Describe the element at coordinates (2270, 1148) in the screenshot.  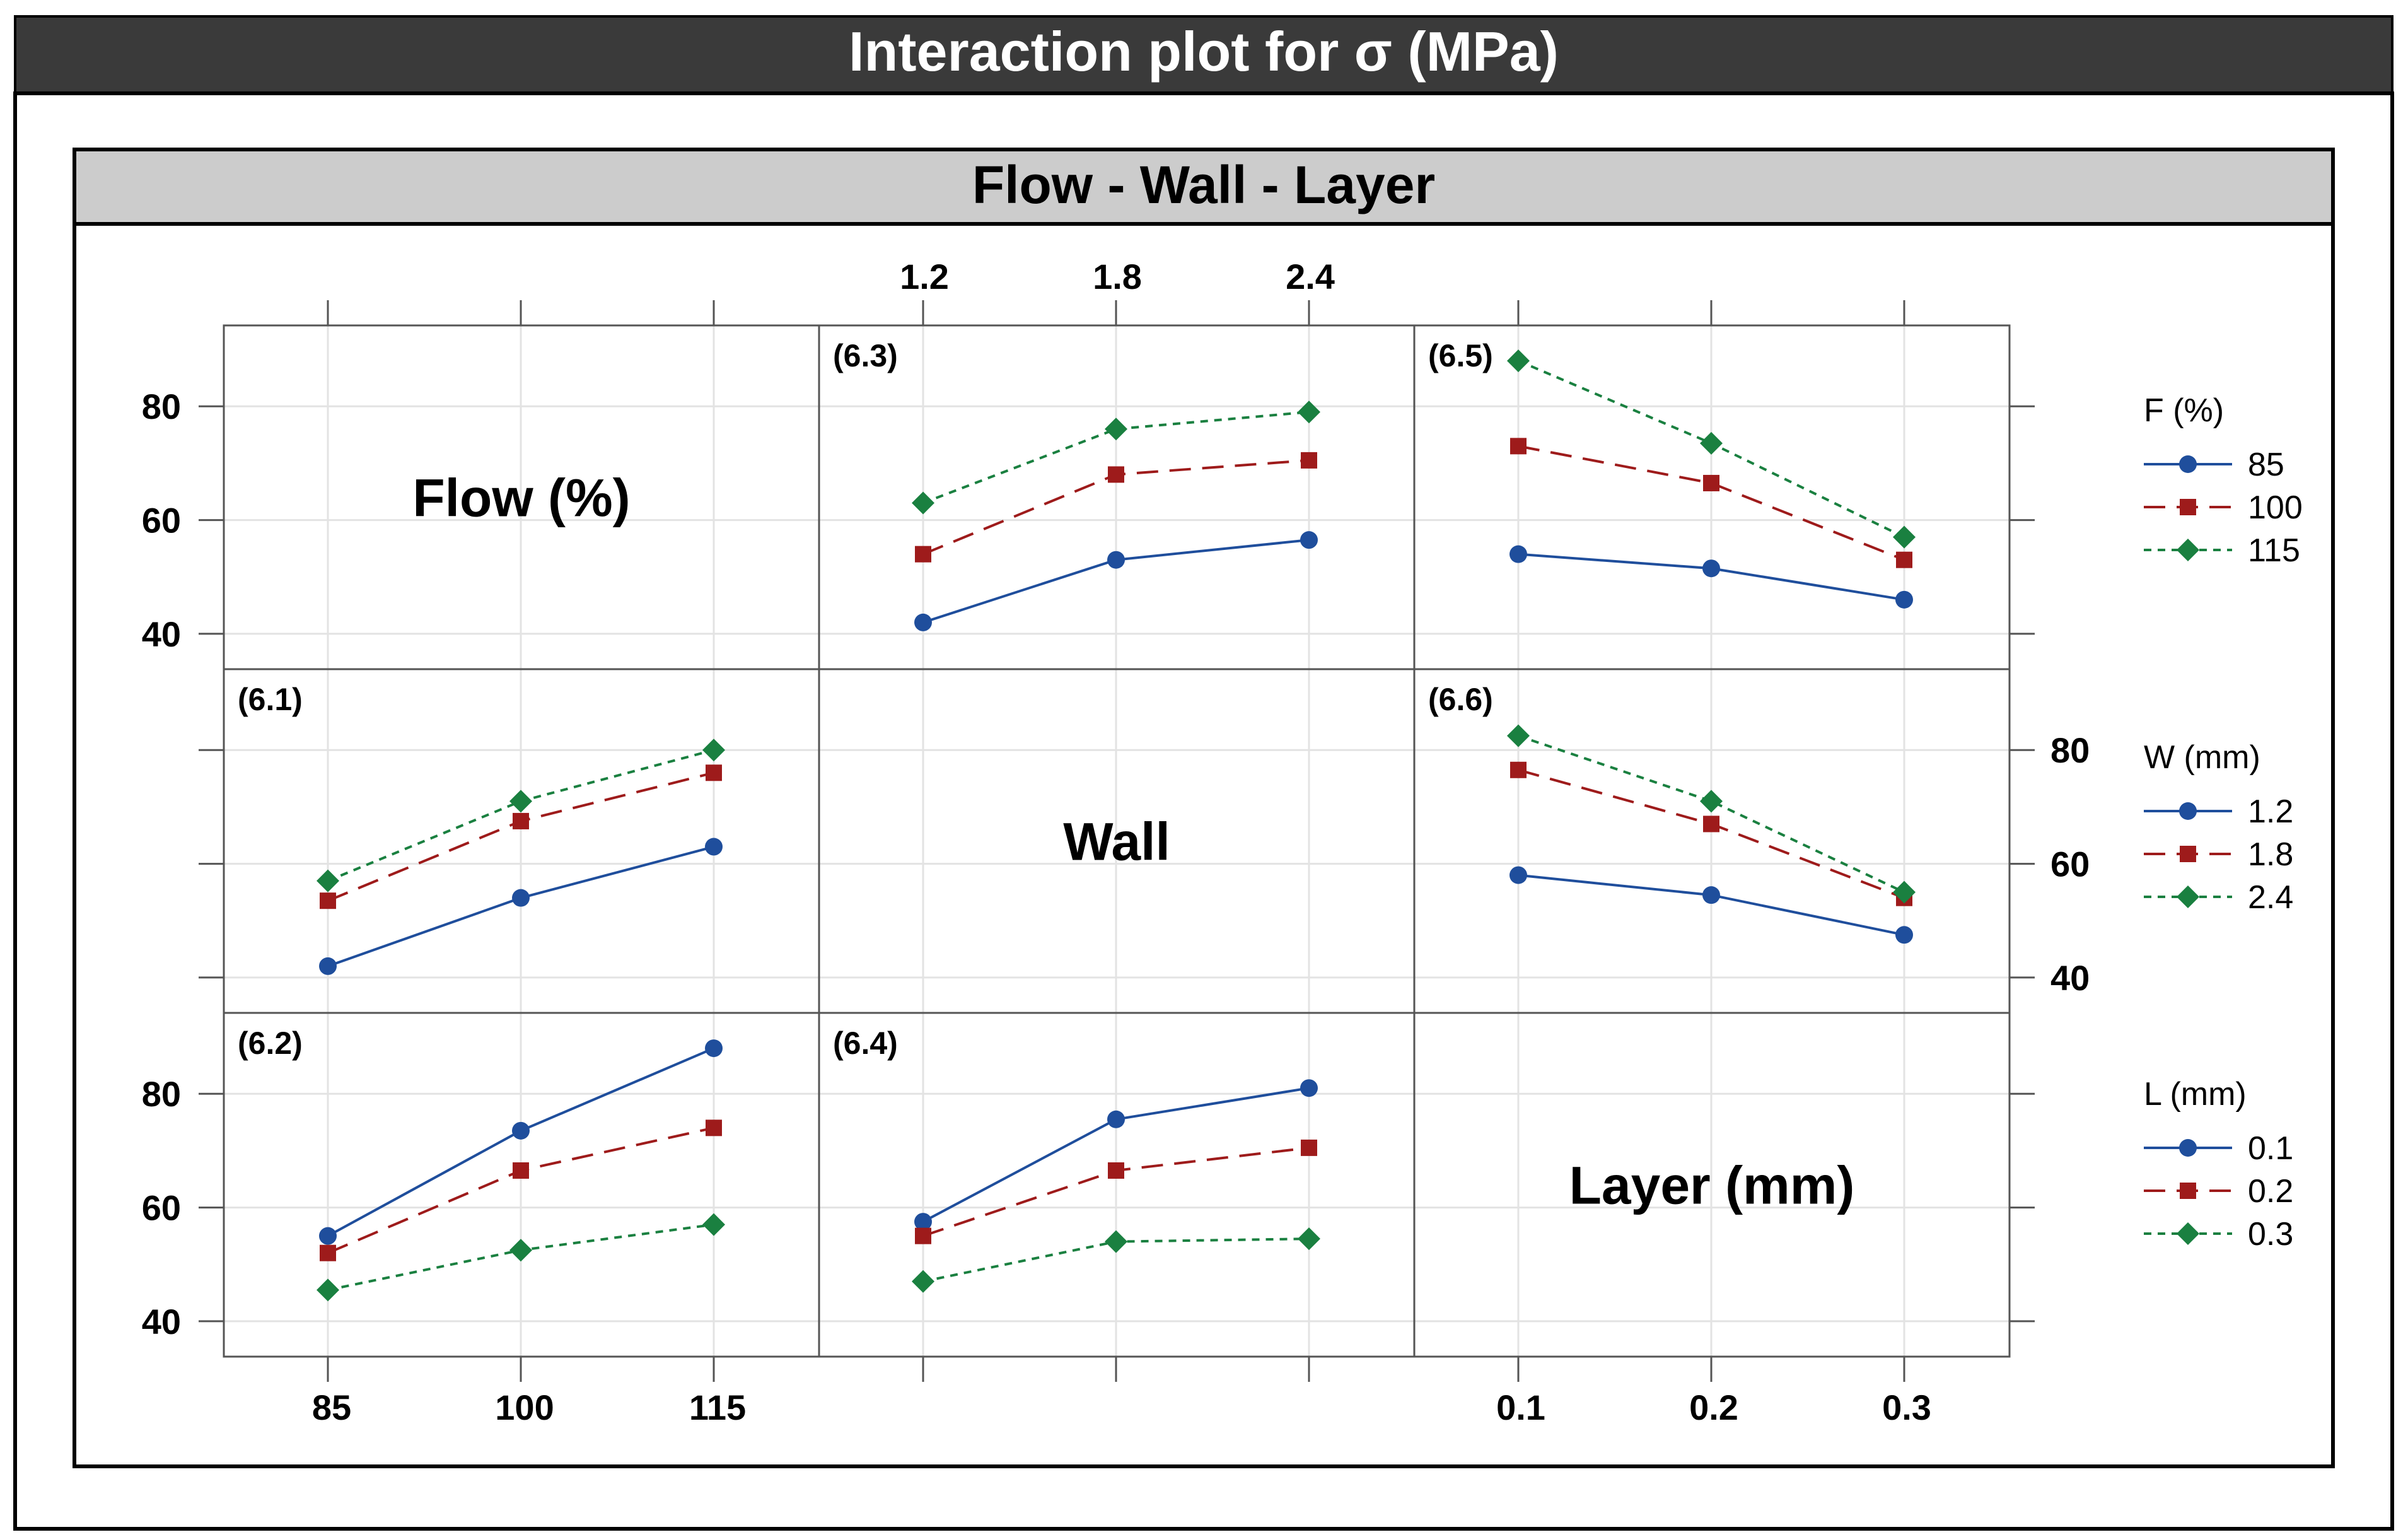
I see `legend-label: 0.1` at that location.